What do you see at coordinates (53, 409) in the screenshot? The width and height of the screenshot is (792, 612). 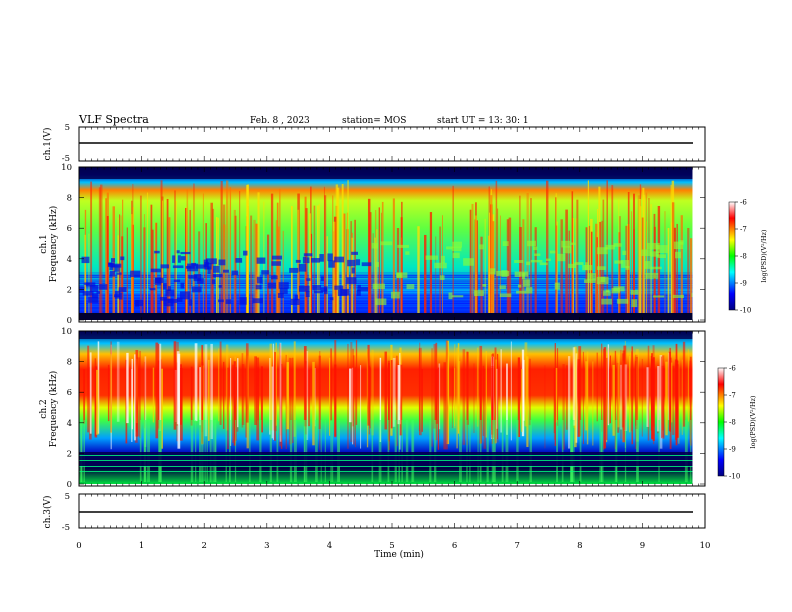 I see `ch2-spectrogram-ylabel-frequency: Frequency (kHz)` at bounding box center [53, 409].